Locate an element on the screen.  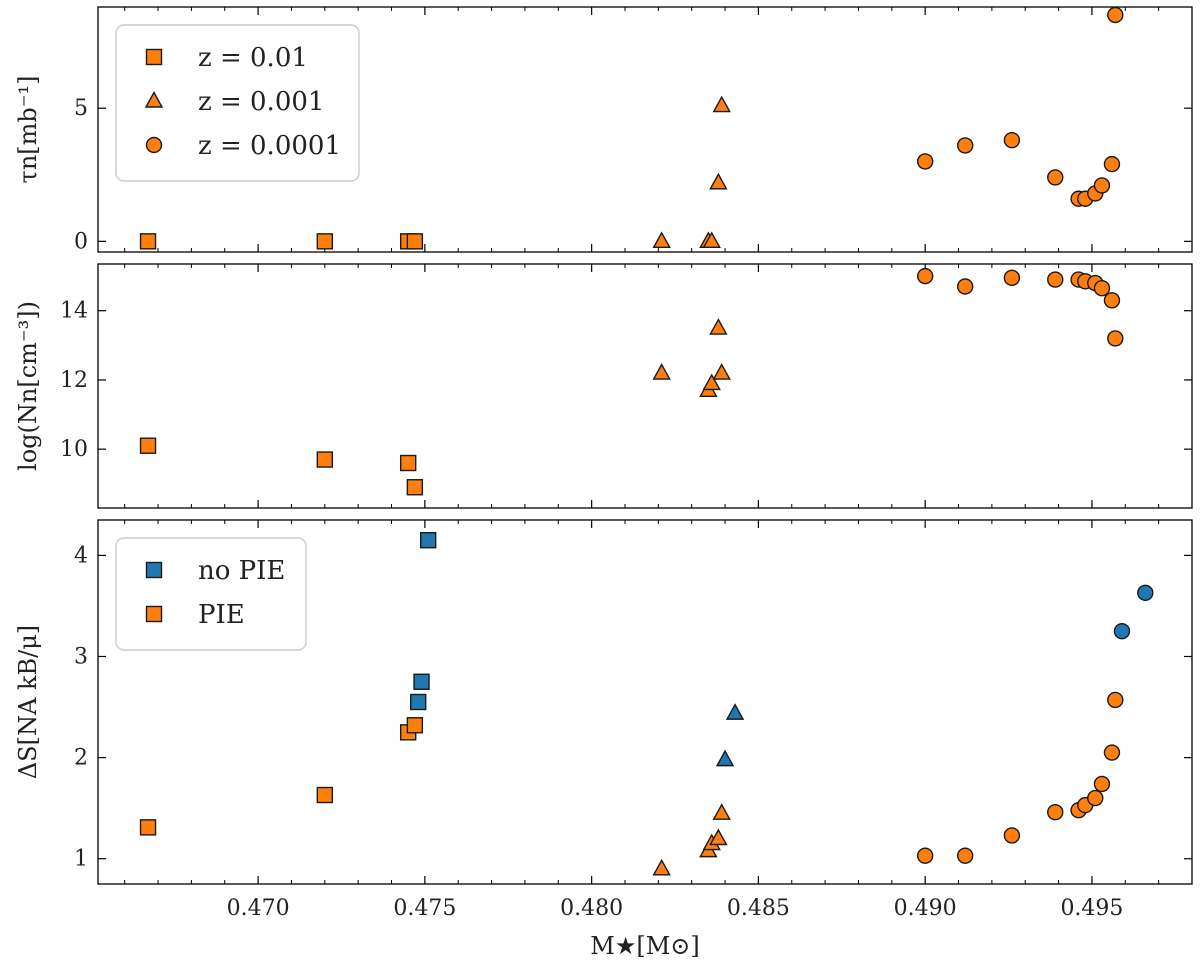
legend-label: z = 0.001 is located at coordinates (261, 102).